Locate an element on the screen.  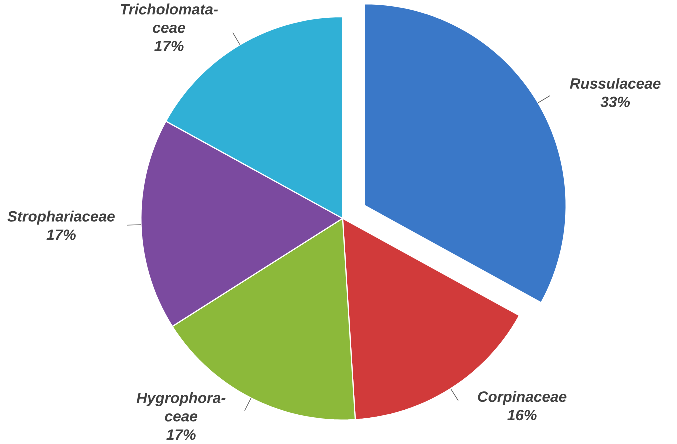
data-label: 16% is located at coordinates (522, 415).